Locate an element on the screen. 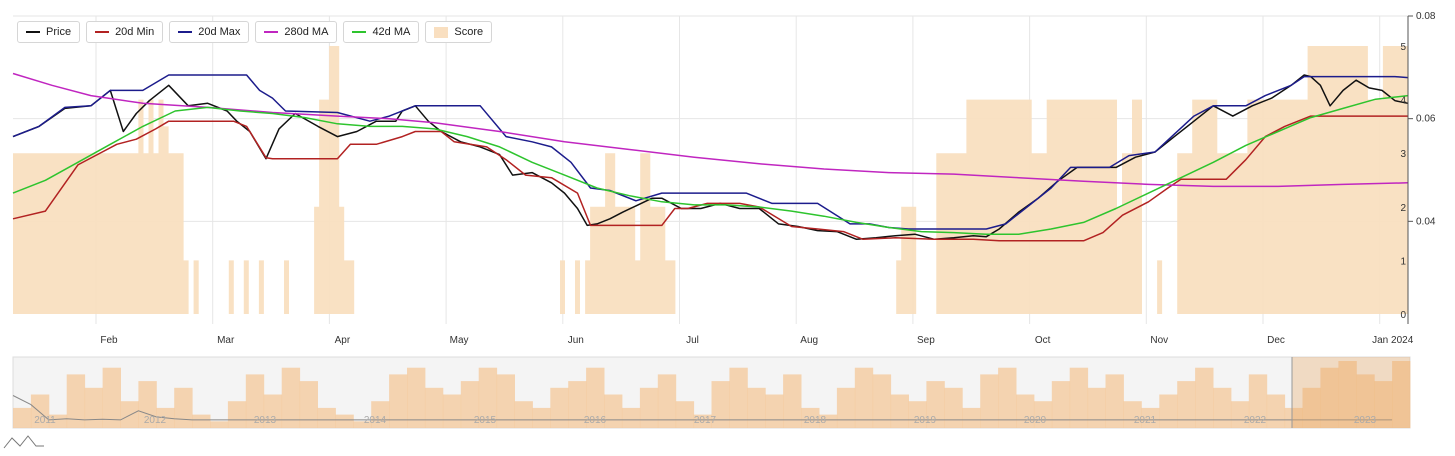 Image resolution: width=1455 pixels, height=456 pixels. x-tick-label: Sep is located at coordinates (926, 340).